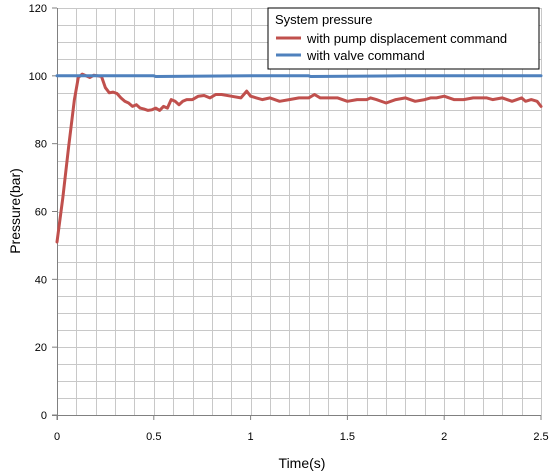 This screenshot has width=554, height=472. What do you see at coordinates (444, 437) in the screenshot?
I see `x-tick-label: 2` at bounding box center [444, 437].